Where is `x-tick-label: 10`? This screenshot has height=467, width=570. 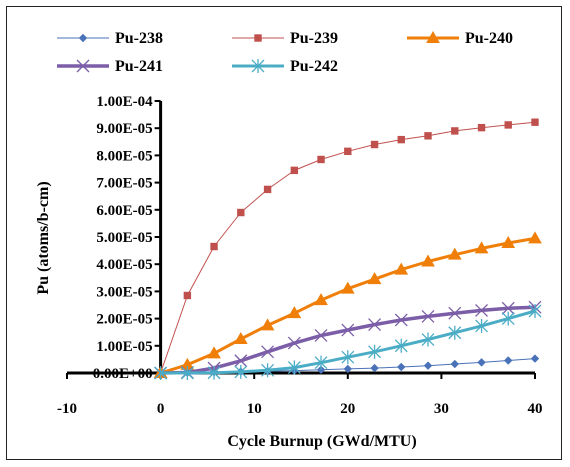
x-tick-label: 10 is located at coordinates (254, 409).